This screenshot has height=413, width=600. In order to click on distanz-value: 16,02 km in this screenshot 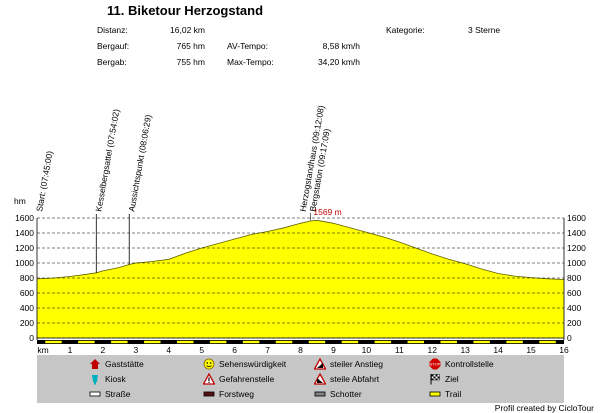, I will do `click(187, 30)`.